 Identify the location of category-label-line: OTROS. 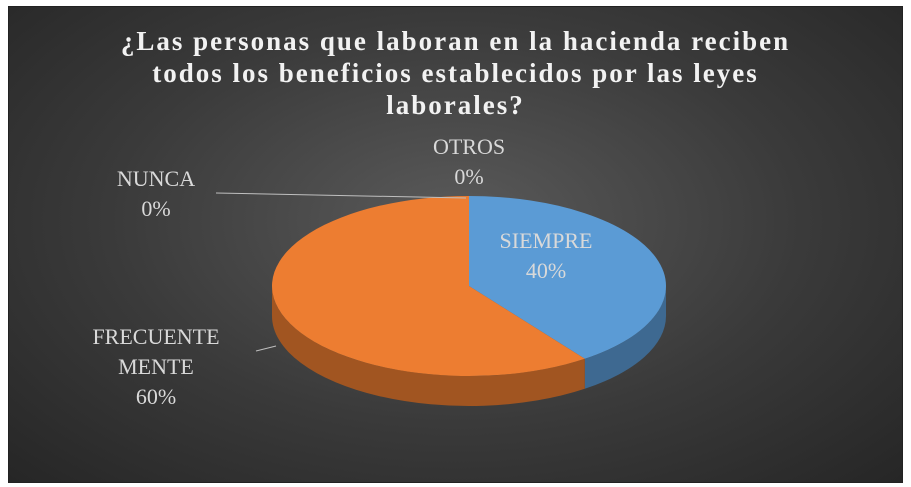
(469, 146).